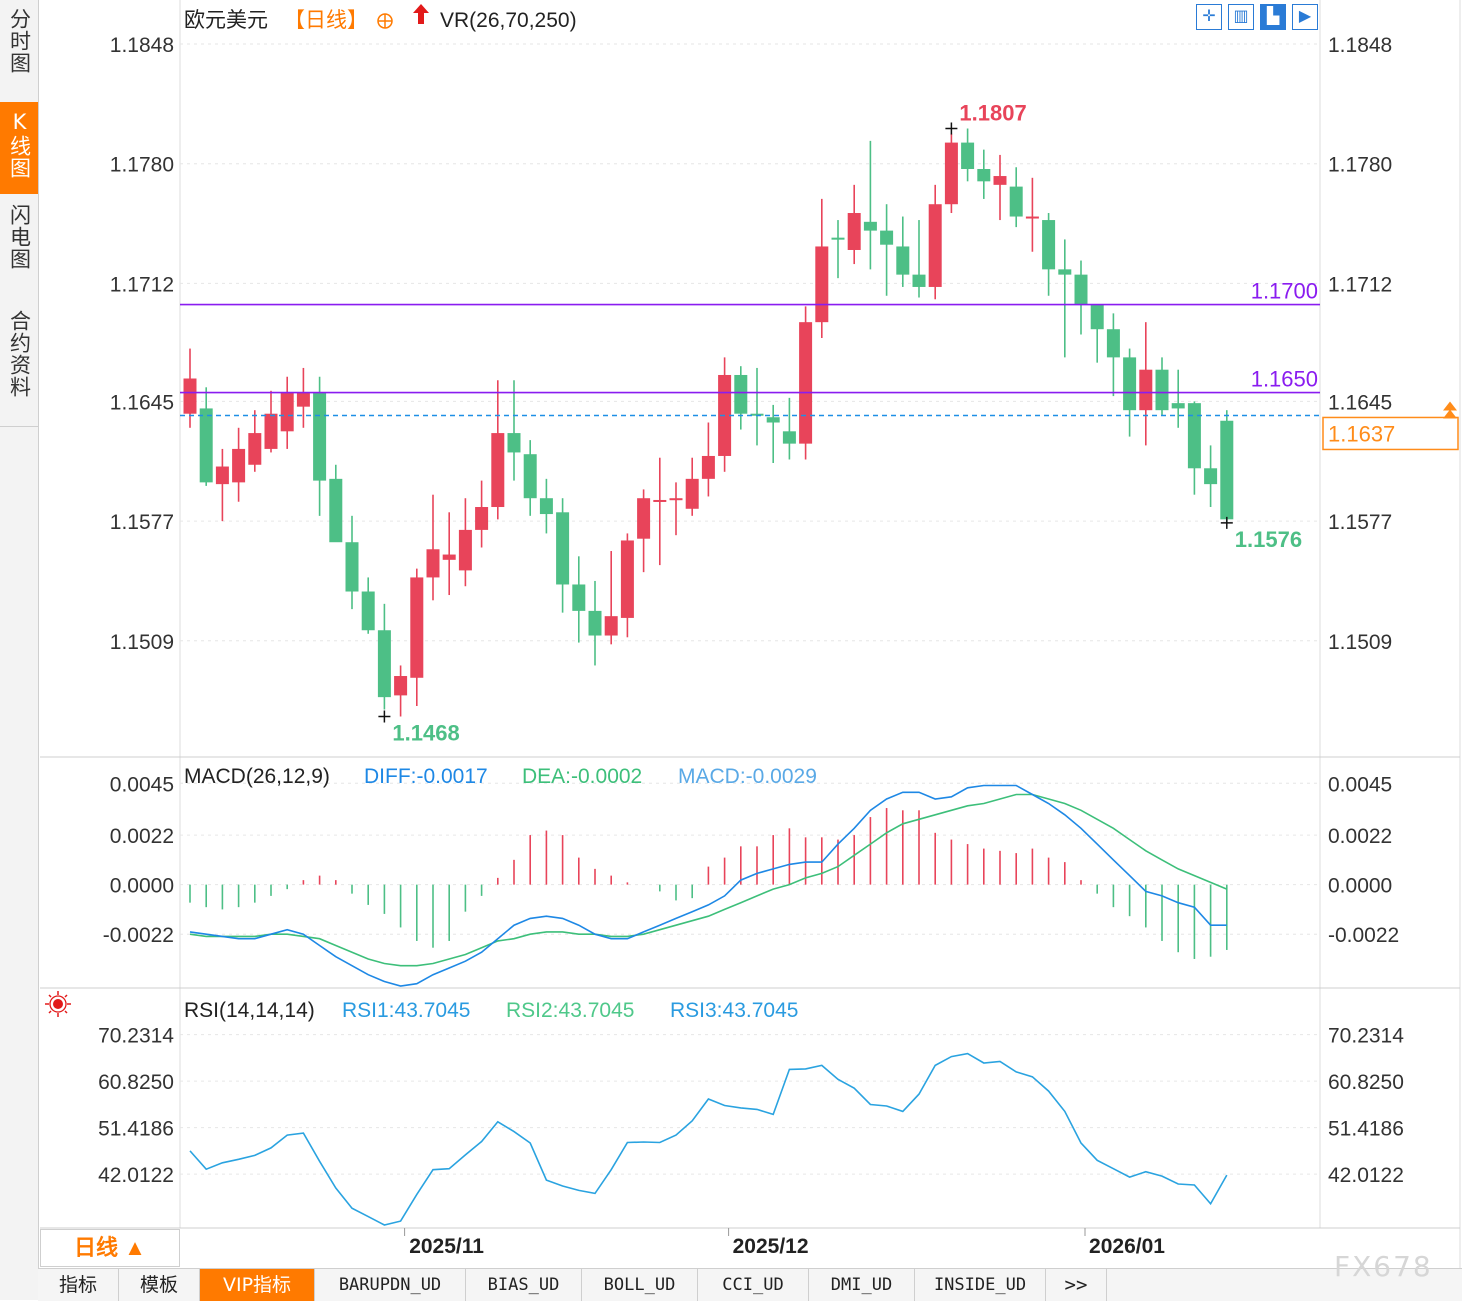 The width and height of the screenshot is (1462, 1301). I want to click on y-tick-label-left: 1.1712, so click(142, 284).